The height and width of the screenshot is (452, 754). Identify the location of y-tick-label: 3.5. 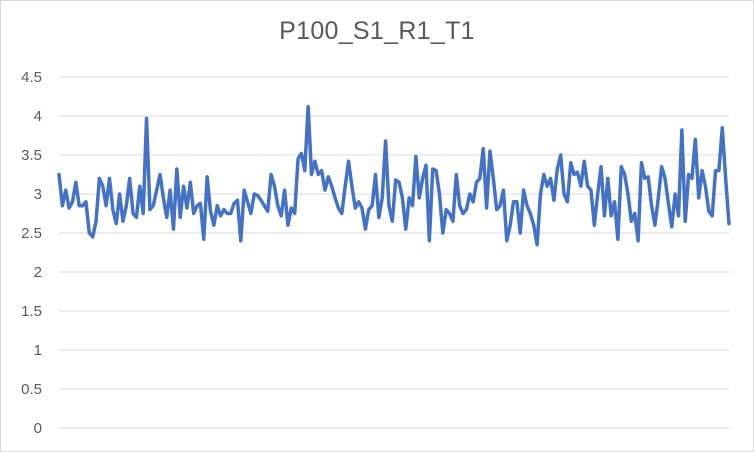
(31, 155).